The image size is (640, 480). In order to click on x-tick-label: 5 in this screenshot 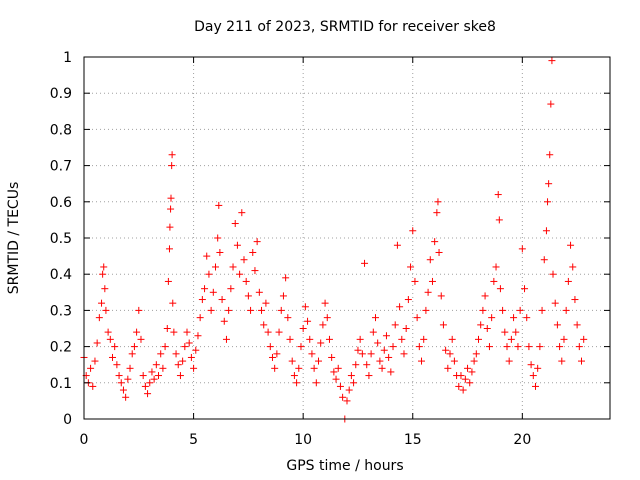, I will do `click(193, 440)`.